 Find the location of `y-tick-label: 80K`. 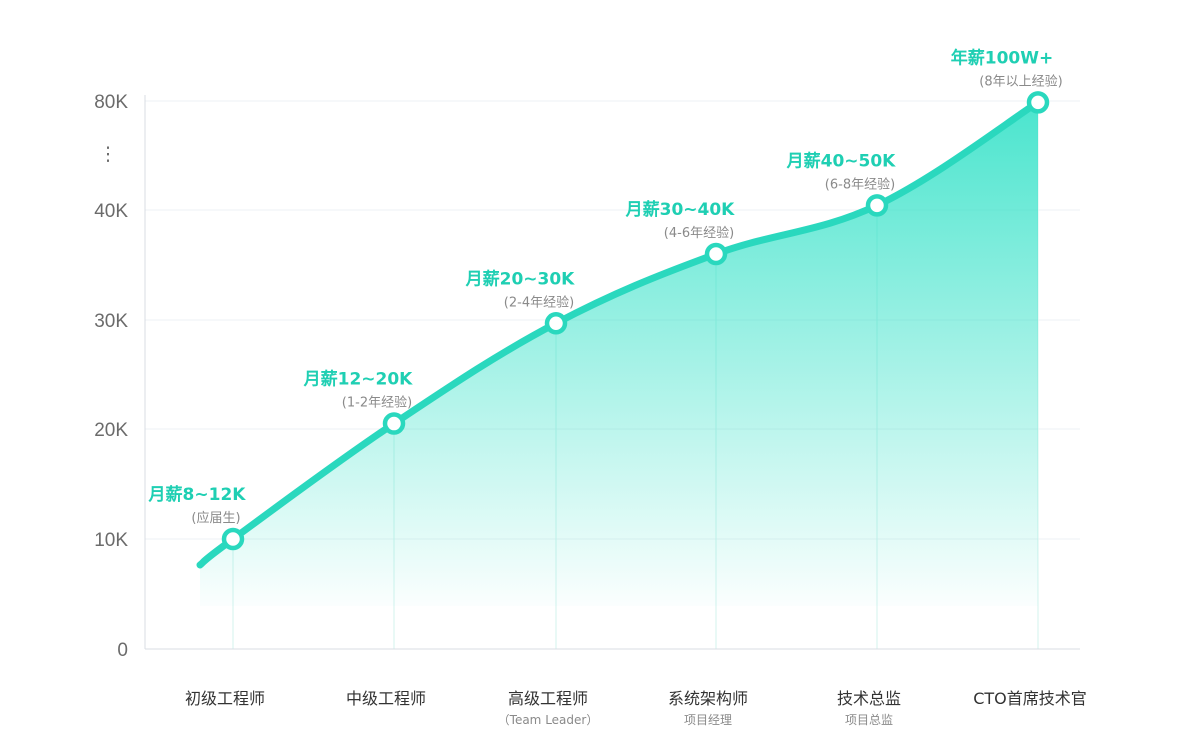

y-tick-label: 80K is located at coordinates (111, 102).